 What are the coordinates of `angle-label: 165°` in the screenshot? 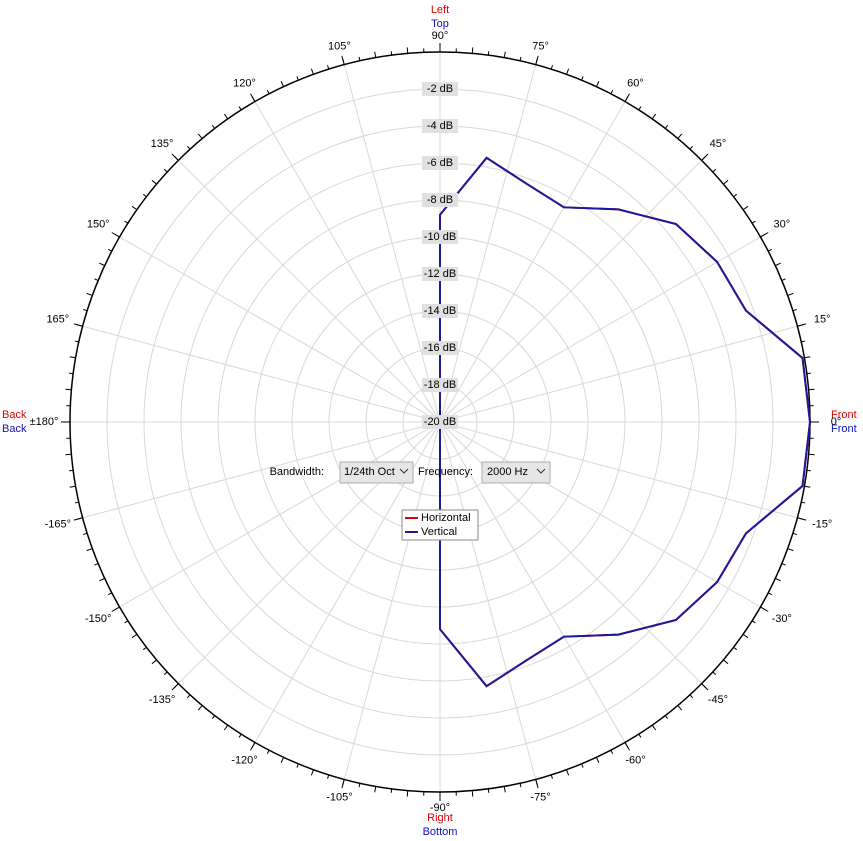 It's located at (57, 320).